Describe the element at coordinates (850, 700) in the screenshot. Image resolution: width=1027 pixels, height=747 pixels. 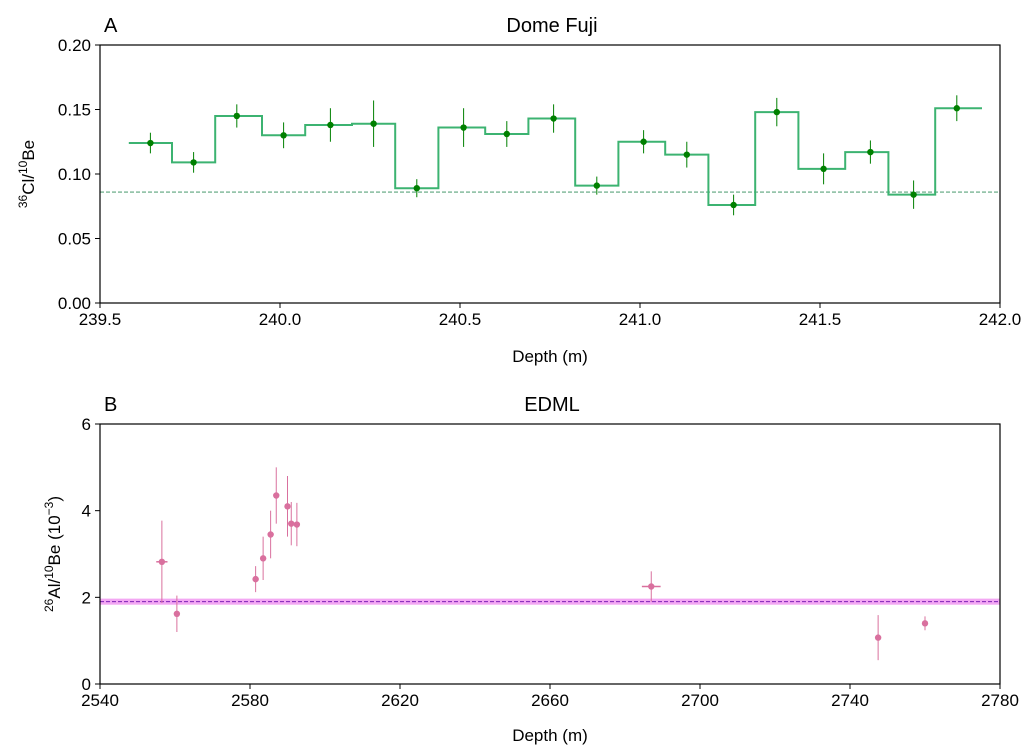
I see `panel-b-xtick-label: 2740` at that location.